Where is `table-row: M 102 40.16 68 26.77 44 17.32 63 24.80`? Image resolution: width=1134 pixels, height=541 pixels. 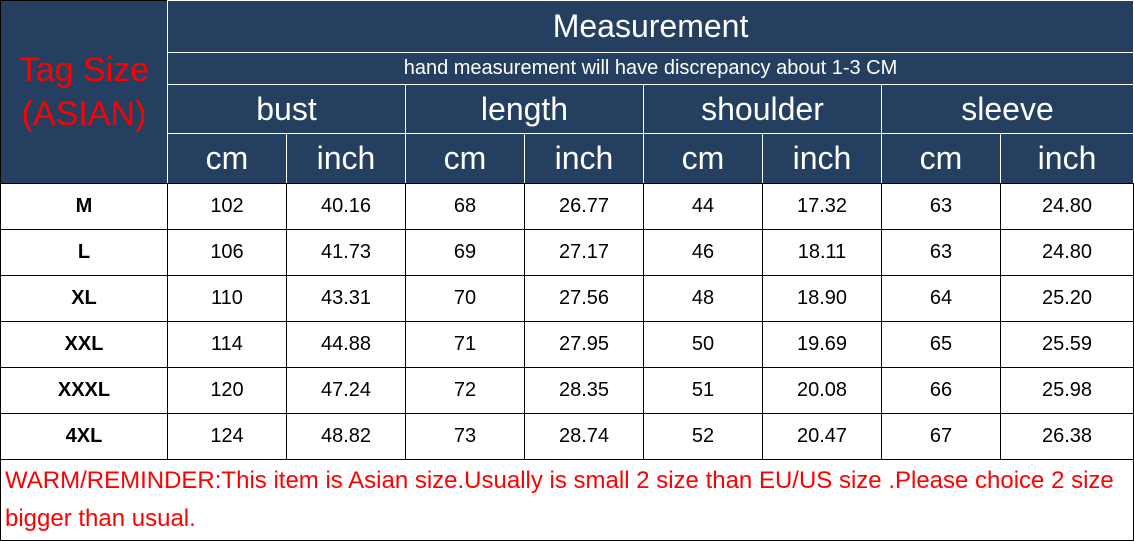 table-row: M 102 40.16 68 26.77 44 17.32 63 24.80 is located at coordinates (567, 206).